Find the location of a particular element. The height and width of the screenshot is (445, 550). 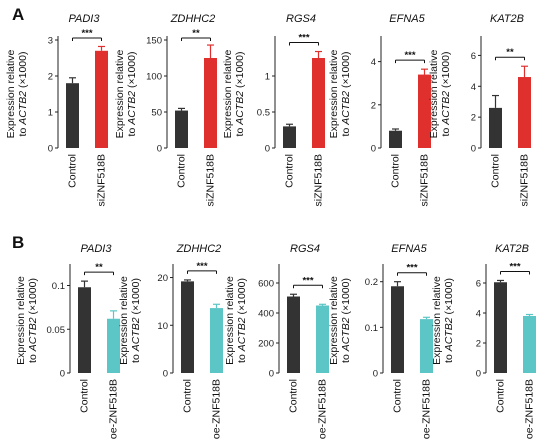

y-tick-label: 200 is located at coordinates (266, 344).